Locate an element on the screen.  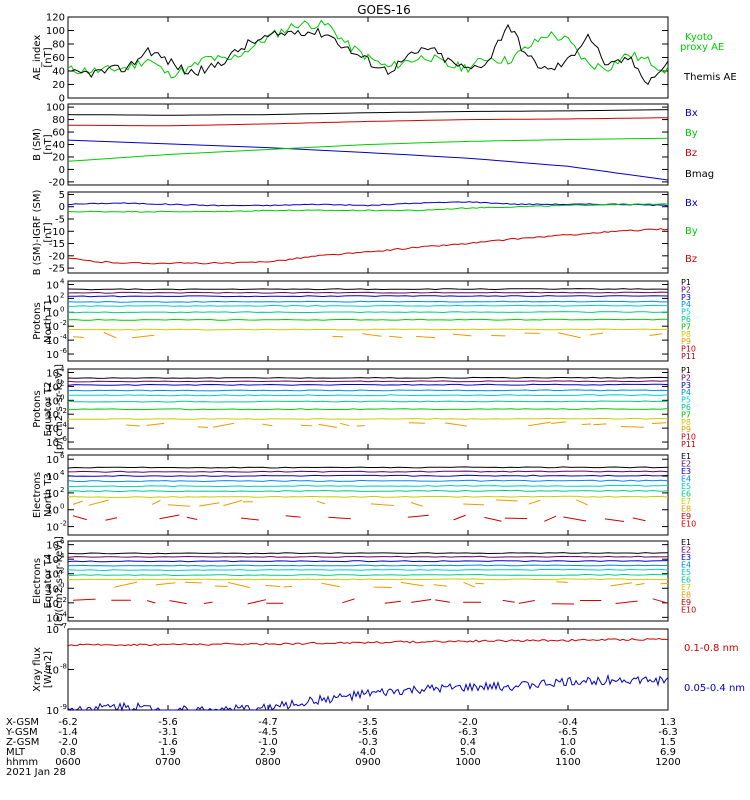
footer-value: 1.9 is located at coordinates (168, 752).